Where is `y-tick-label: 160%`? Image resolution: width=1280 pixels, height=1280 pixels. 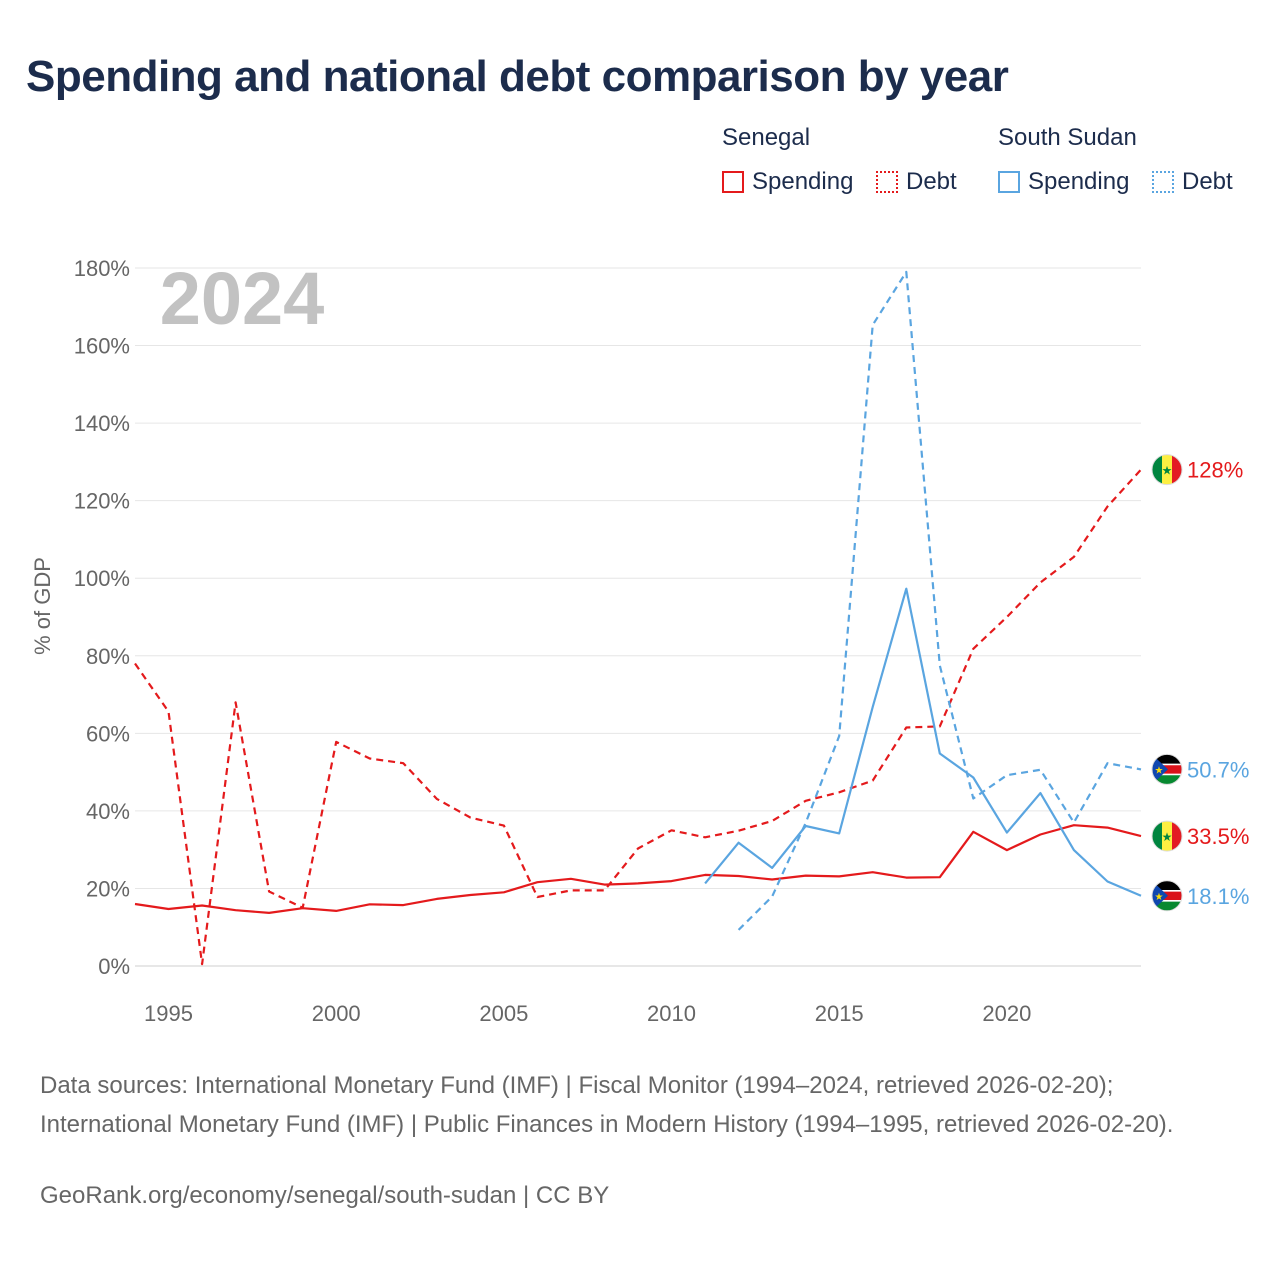 y-tick-label: 160% is located at coordinates (102, 346).